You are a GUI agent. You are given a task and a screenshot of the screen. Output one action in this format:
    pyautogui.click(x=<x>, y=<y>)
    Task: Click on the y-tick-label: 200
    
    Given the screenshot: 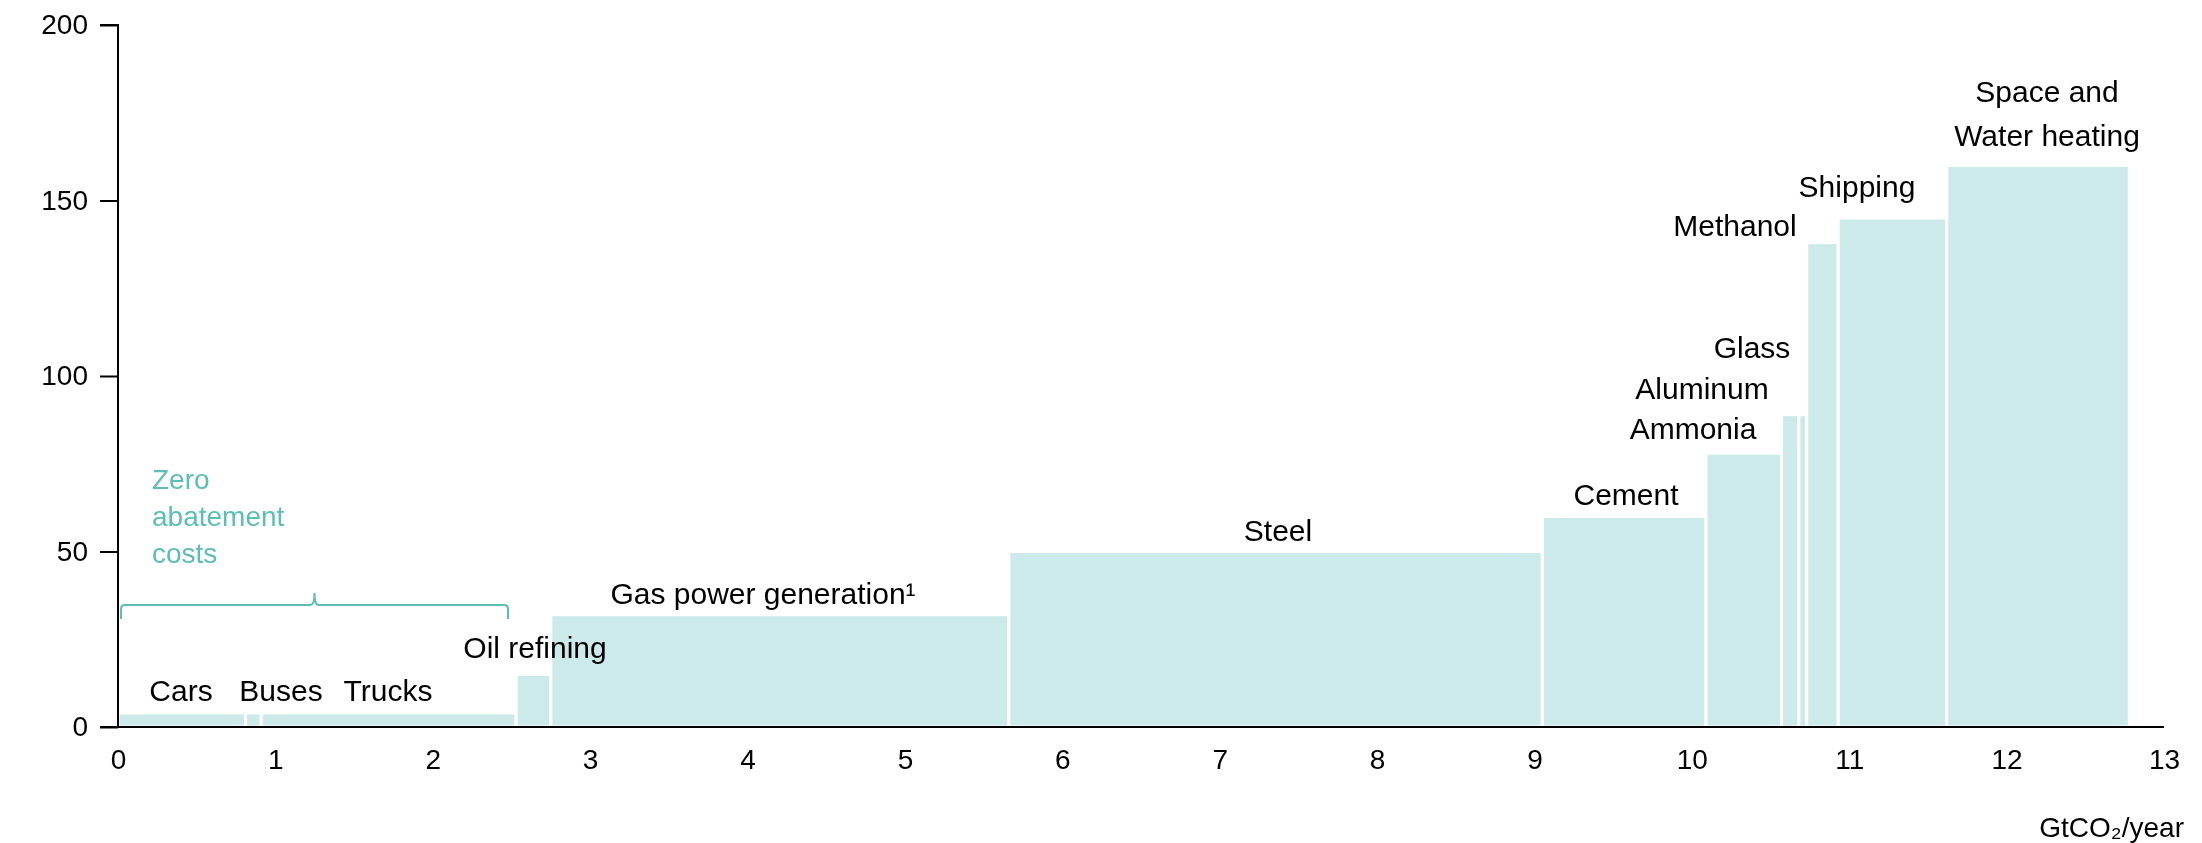 What is the action you would take?
    pyautogui.click(x=64, y=25)
    